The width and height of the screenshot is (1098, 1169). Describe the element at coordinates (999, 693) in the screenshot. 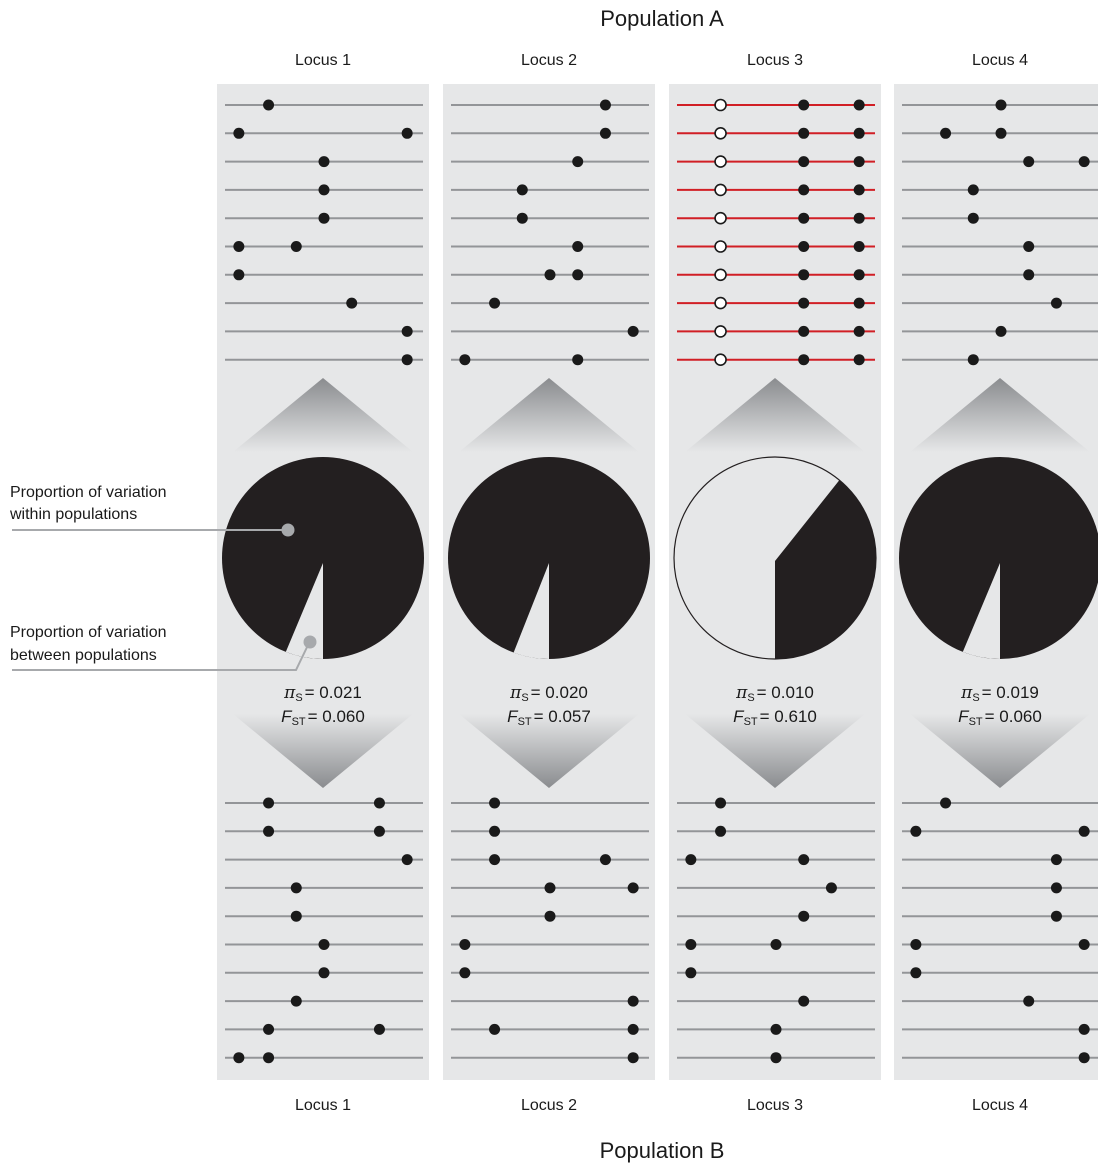

I see `pi-statistic: πS = 0.019` at that location.